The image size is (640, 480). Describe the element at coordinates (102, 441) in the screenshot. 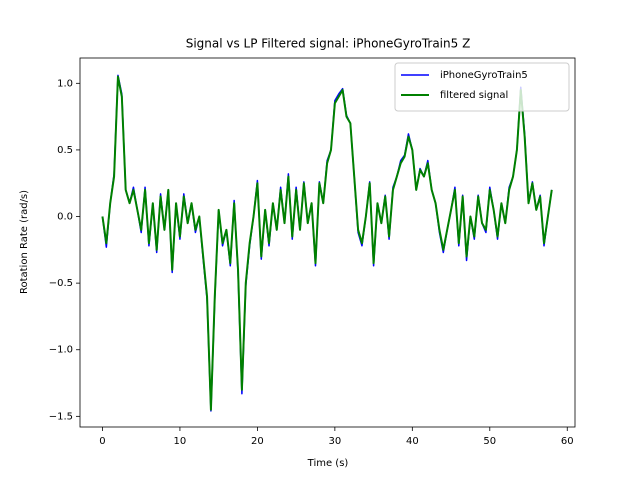

I see `x-tick-label: 0` at that location.